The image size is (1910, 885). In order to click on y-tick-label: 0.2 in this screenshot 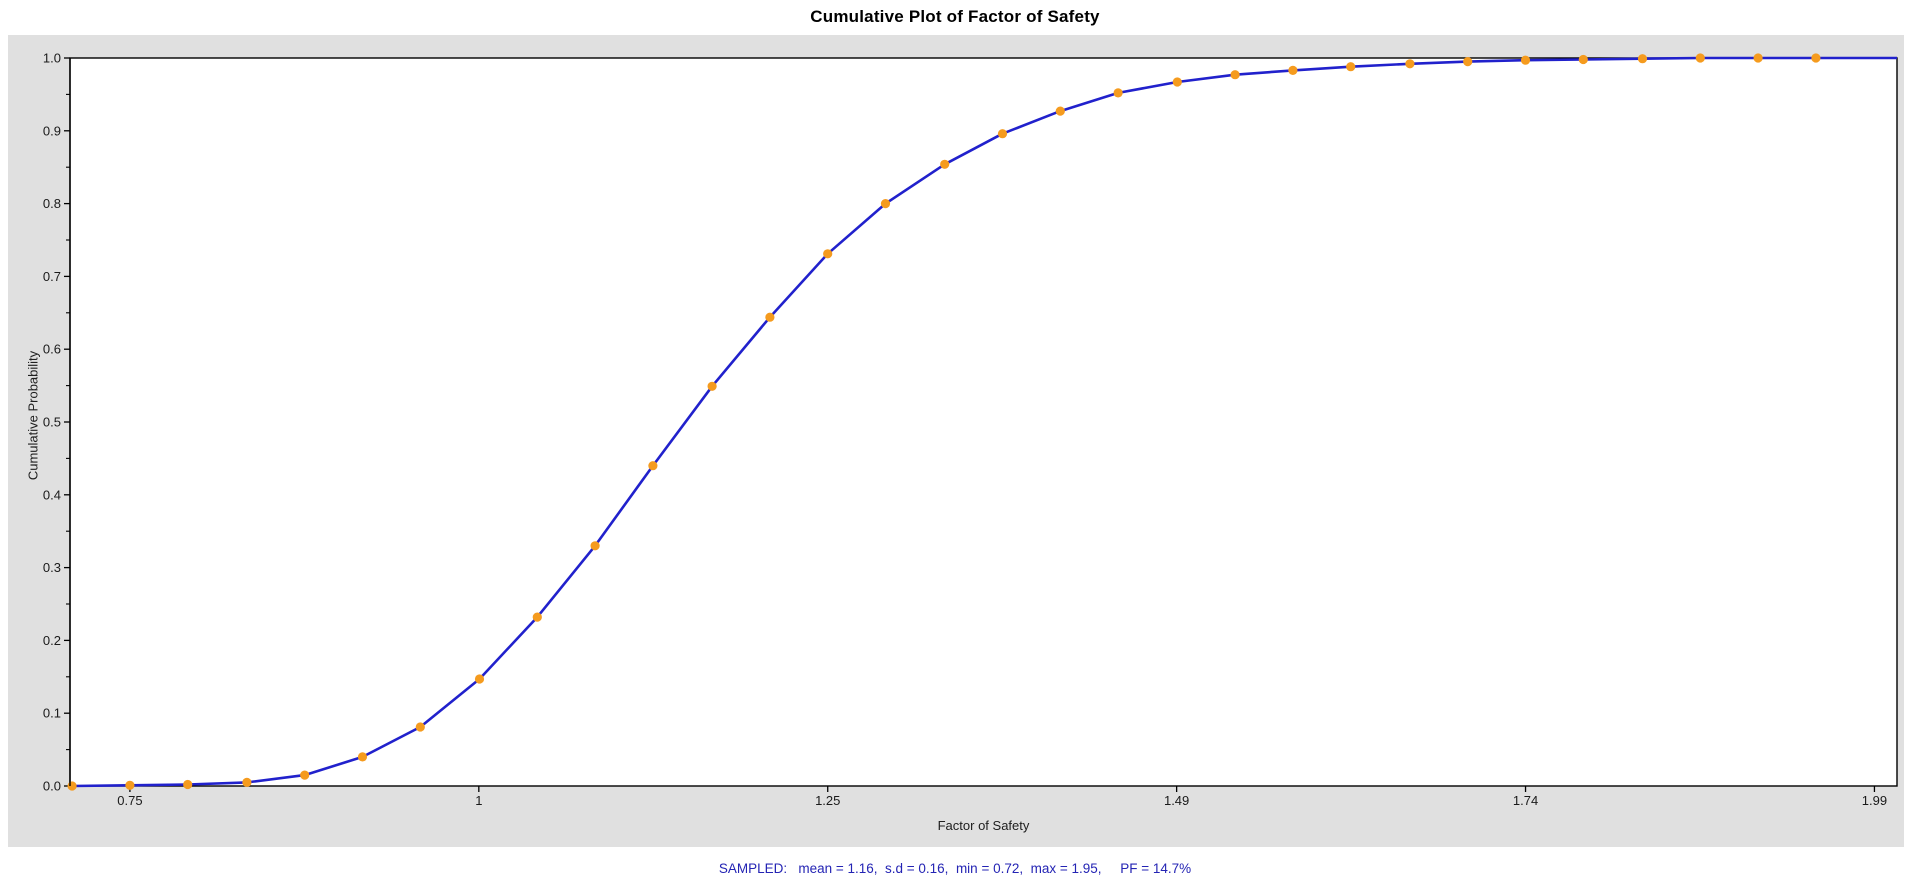, I will do `click(52, 640)`.